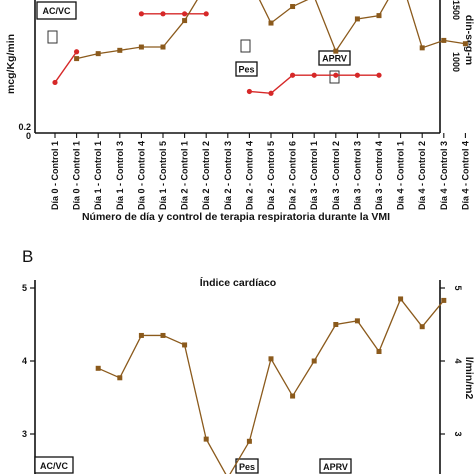 The height and width of the screenshot is (474, 474). Describe the element at coordinates (314, 175) in the screenshot. I see `panel-a-x-tick-label: Día 3 - Control 1` at that location.